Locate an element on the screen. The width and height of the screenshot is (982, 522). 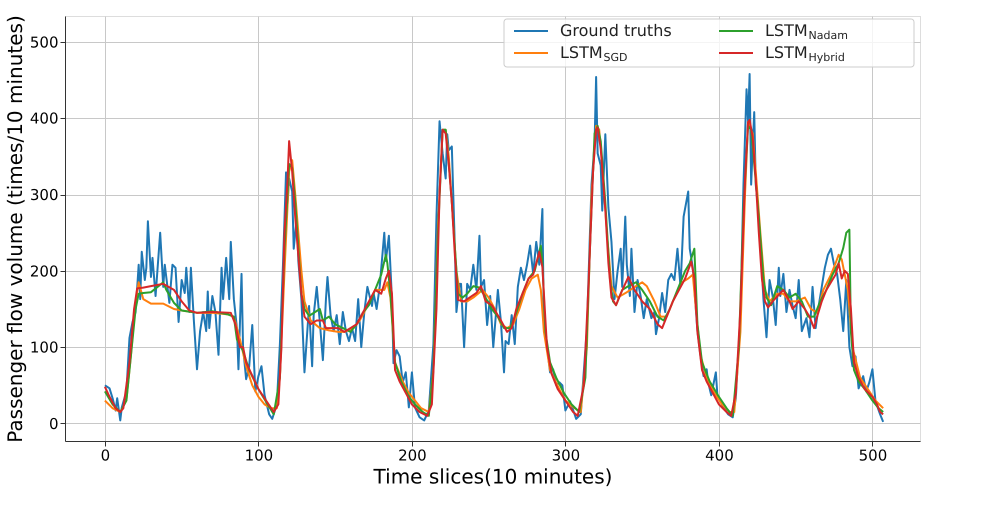
y-tick-label: 200 is located at coordinates (44, 271).